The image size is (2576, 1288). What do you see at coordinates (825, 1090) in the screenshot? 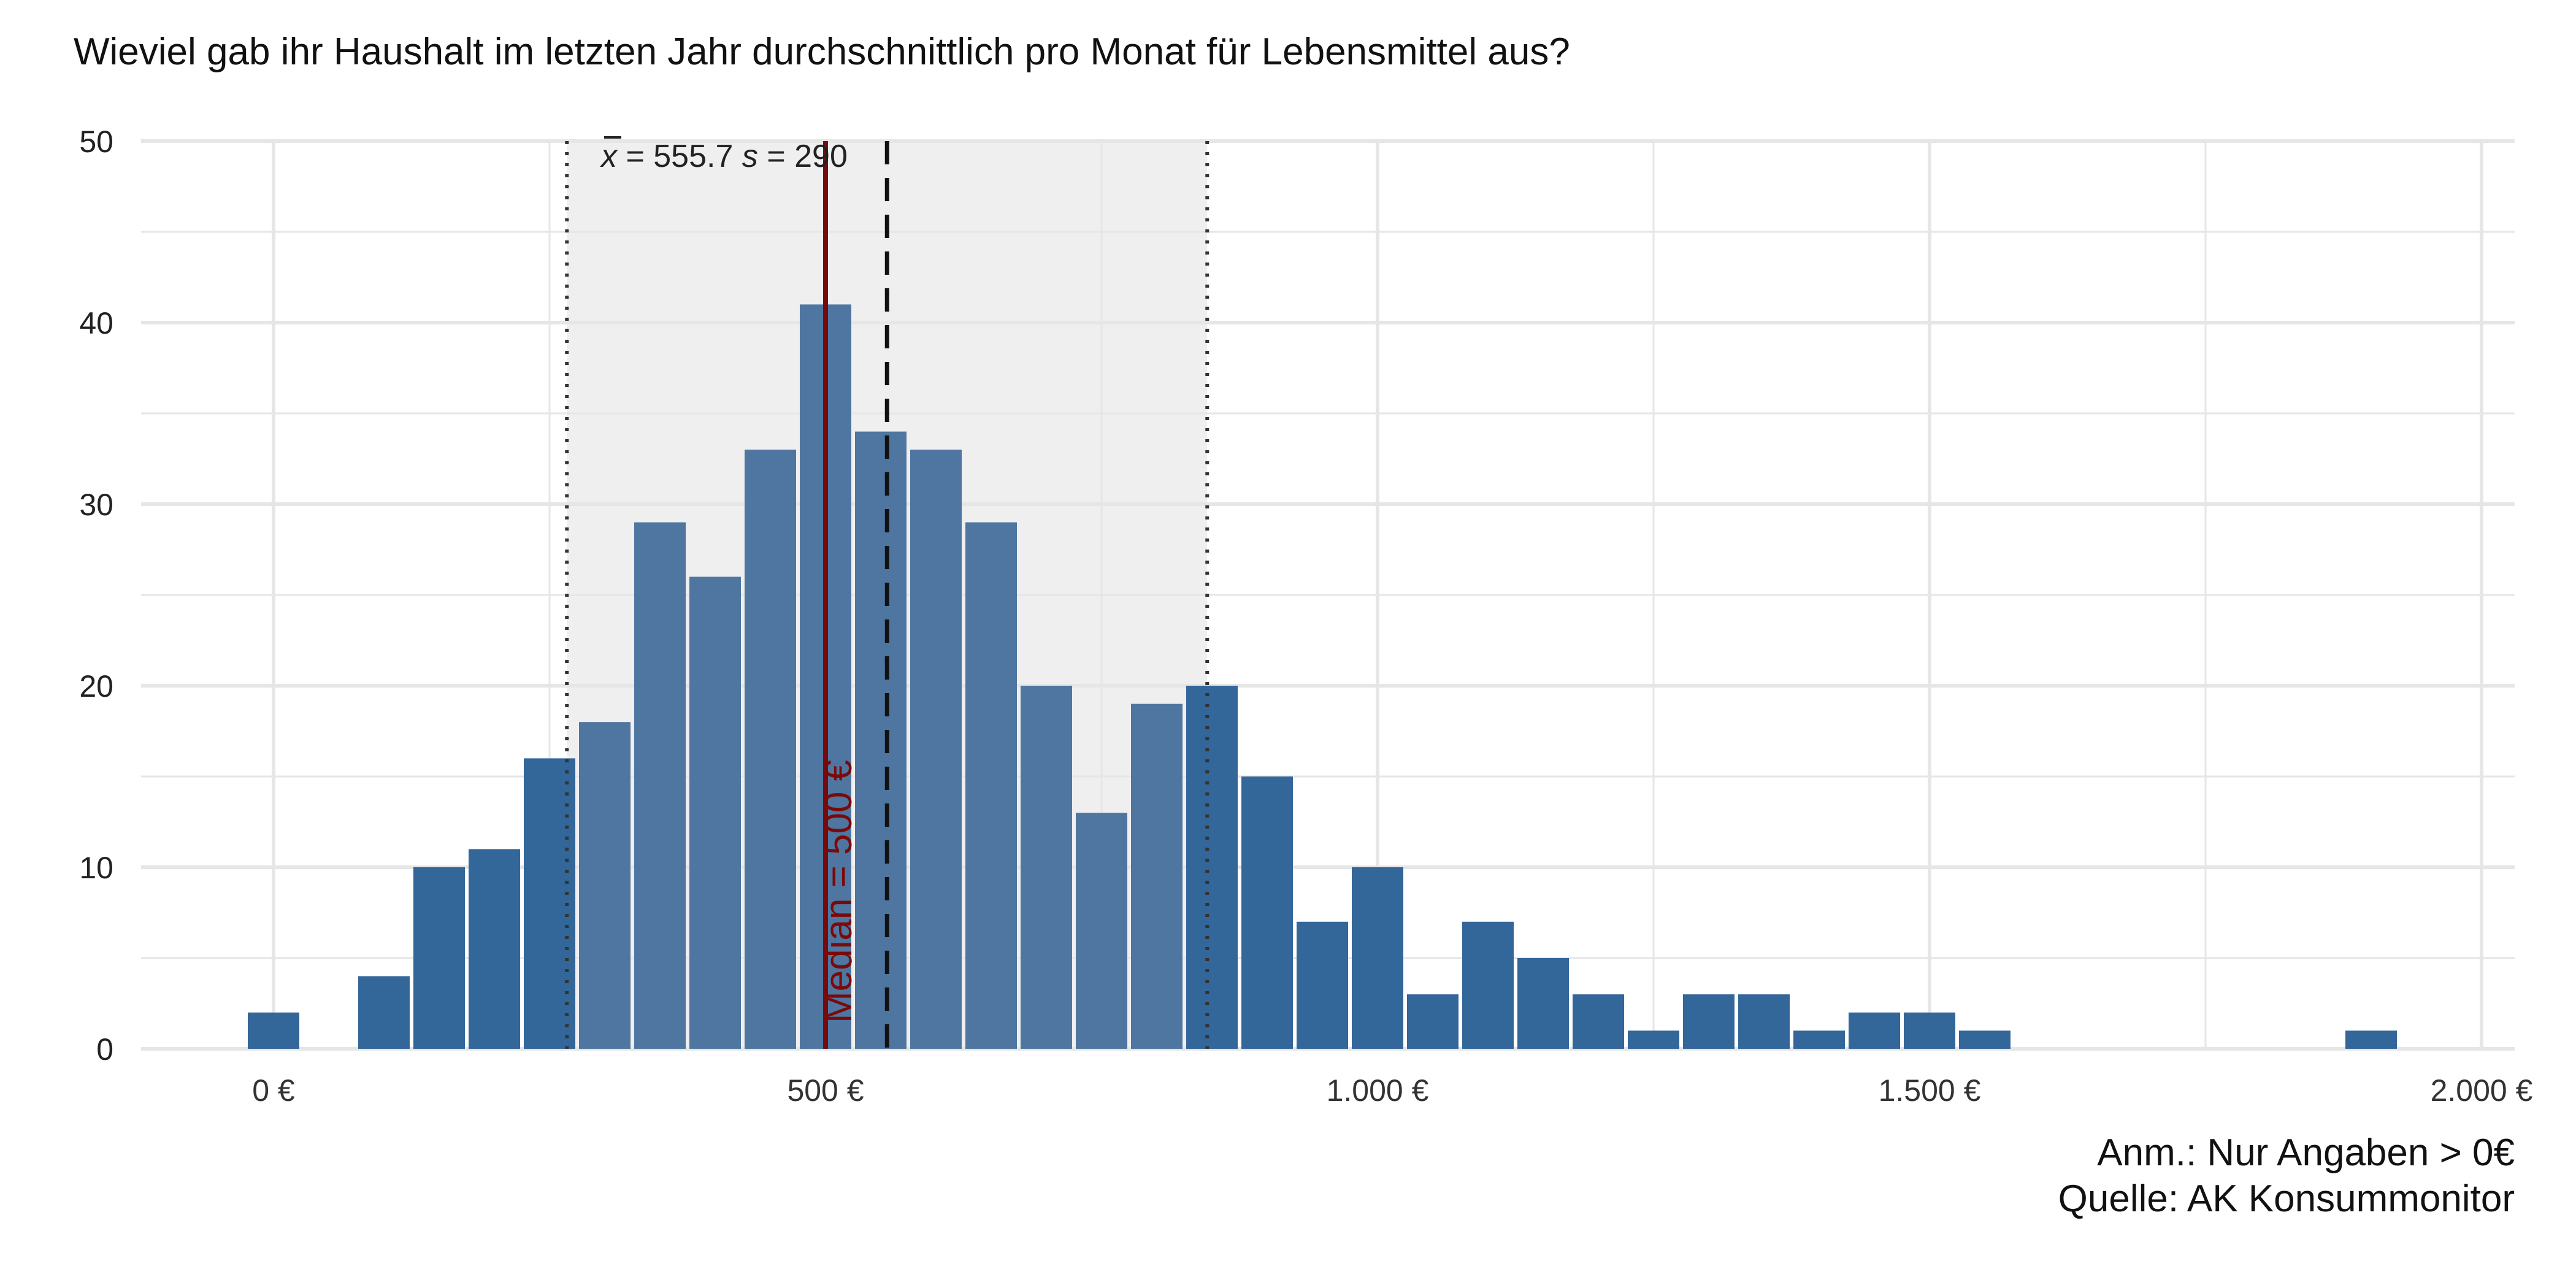
I see `x-tick-label: 500 €` at bounding box center [825, 1090].